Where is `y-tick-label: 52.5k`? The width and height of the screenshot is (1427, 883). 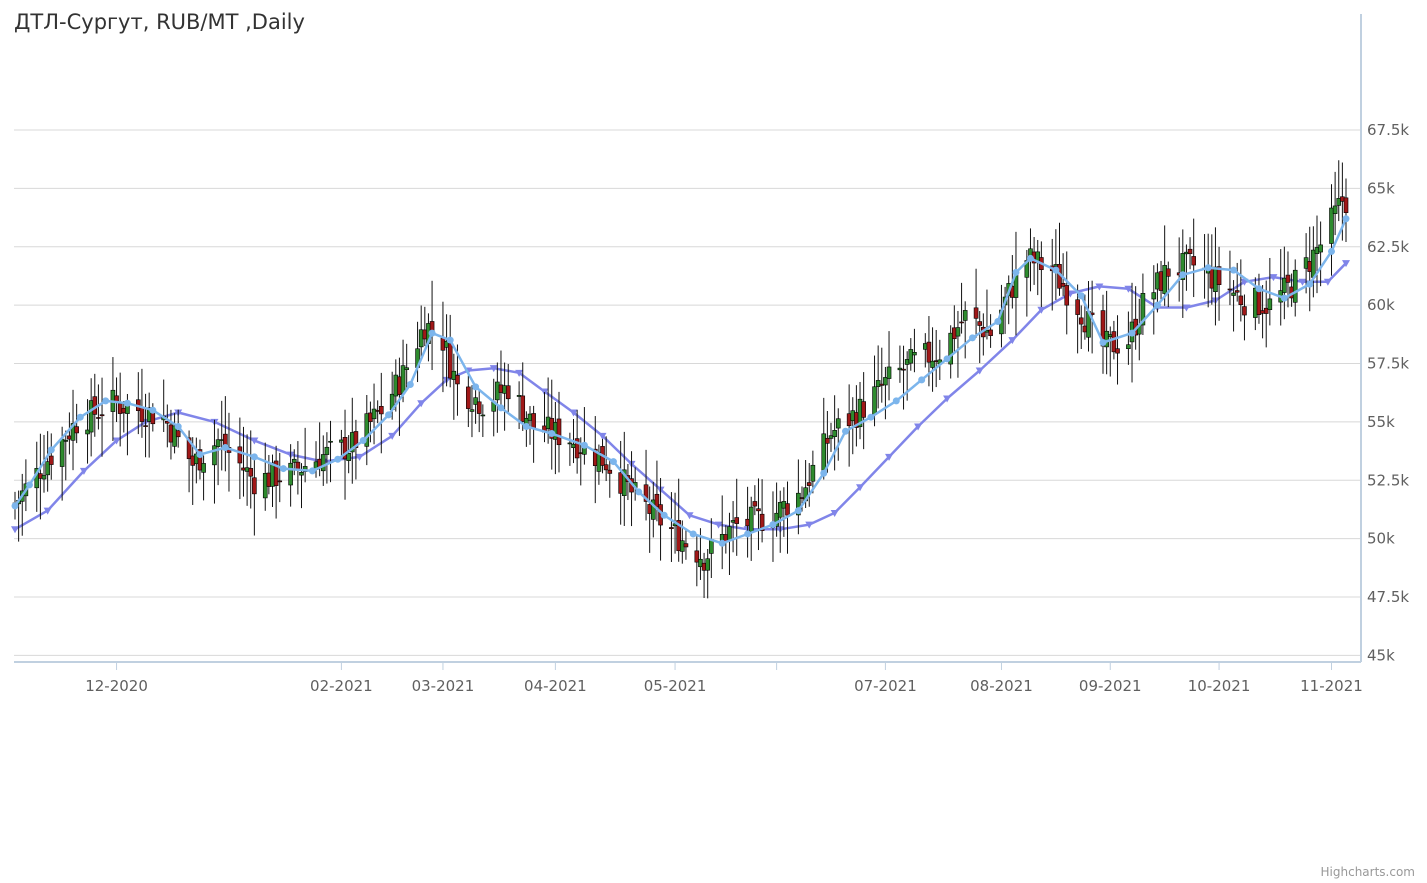 y-tick-label: 52.5k is located at coordinates (1388, 480).